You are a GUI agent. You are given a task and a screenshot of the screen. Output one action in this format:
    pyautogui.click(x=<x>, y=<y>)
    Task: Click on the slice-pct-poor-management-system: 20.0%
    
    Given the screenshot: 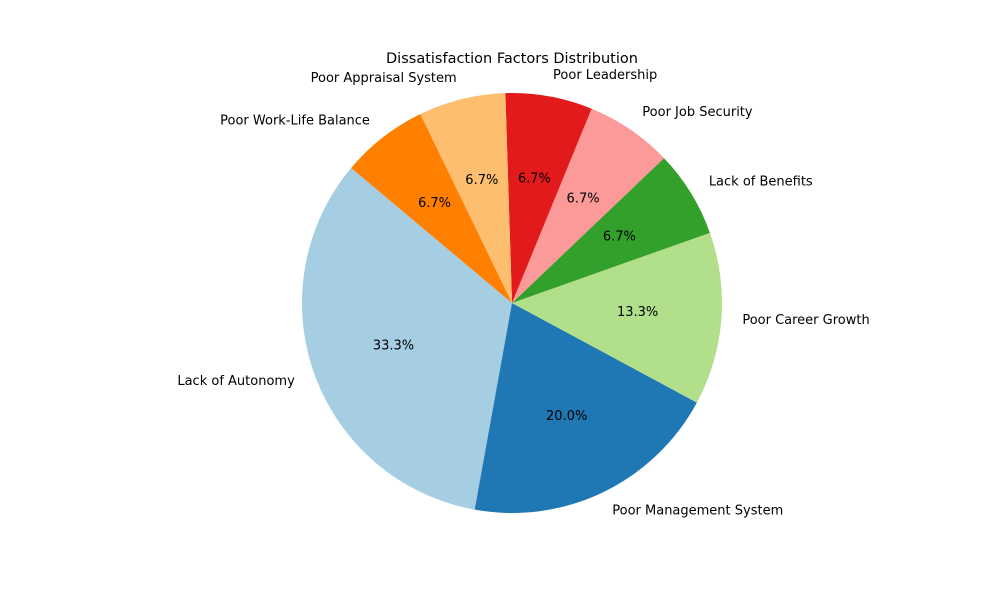 What is the action you would take?
    pyautogui.click(x=566, y=416)
    